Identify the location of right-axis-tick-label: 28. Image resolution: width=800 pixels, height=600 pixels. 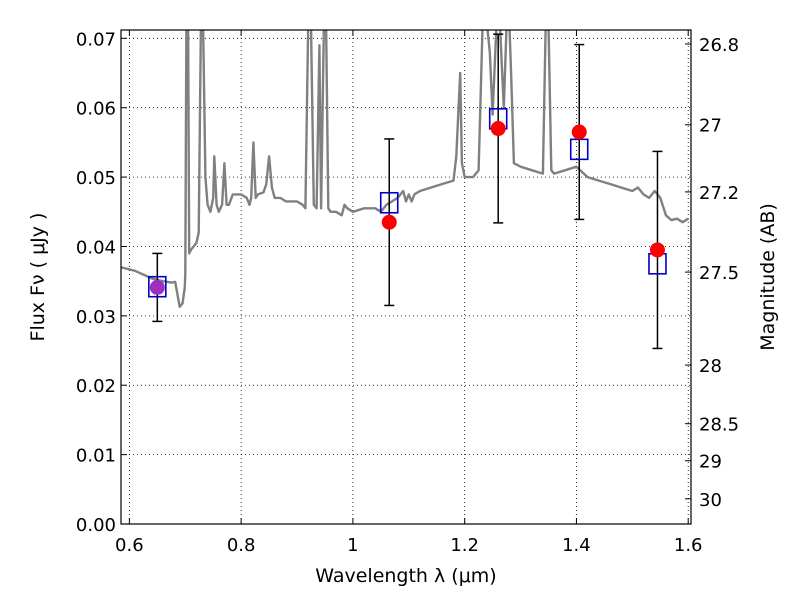
(710, 366).